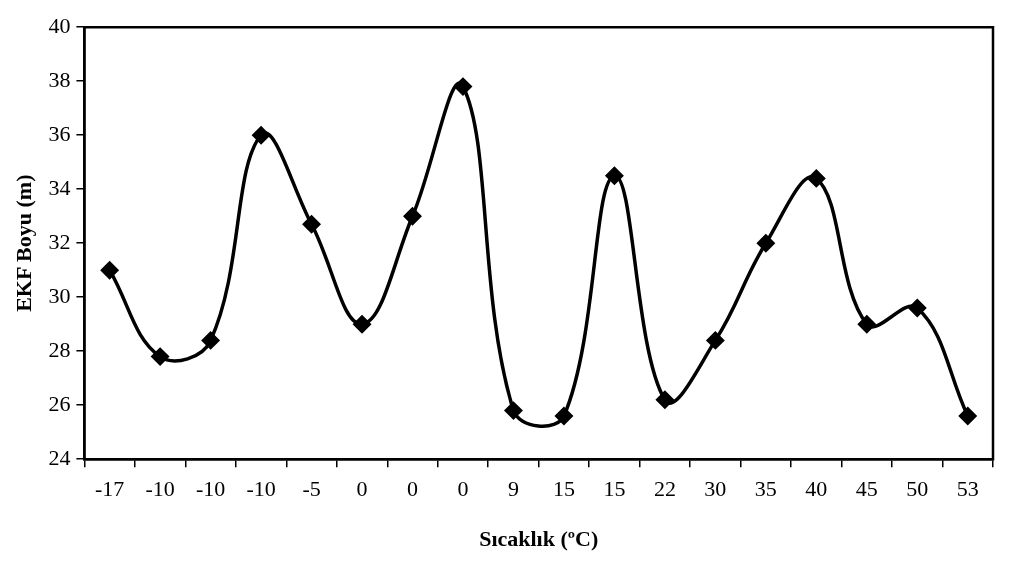 Image resolution: width=1023 pixels, height=567 pixels. I want to click on x-tick-label: 40, so click(816, 489).